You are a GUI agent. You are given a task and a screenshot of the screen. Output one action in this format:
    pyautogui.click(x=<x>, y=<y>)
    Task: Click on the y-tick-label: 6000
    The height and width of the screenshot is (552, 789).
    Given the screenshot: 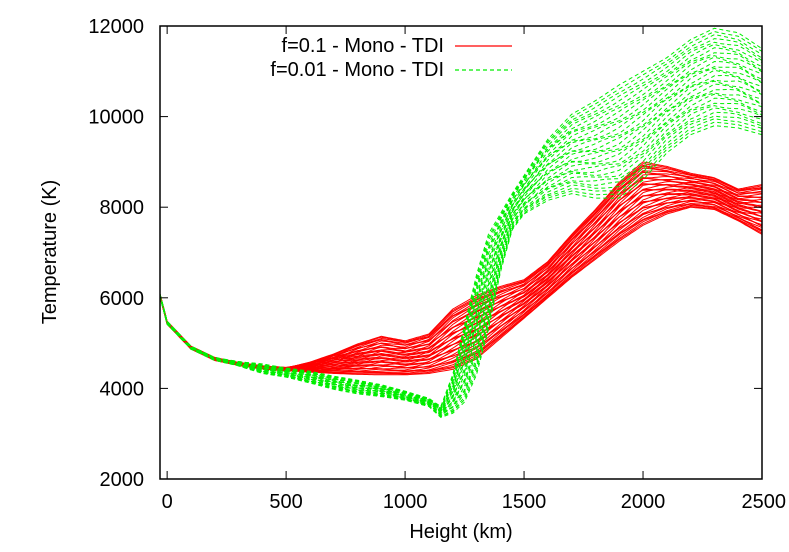 What is the action you would take?
    pyautogui.click(x=122, y=299)
    